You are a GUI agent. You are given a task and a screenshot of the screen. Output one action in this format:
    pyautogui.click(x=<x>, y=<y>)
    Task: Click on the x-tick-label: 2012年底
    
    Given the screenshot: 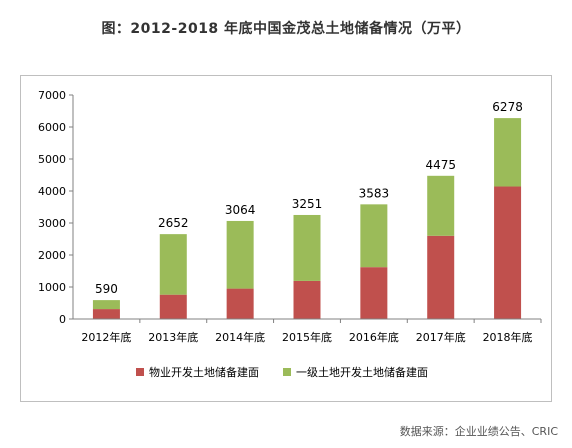 What is the action you would take?
    pyautogui.click(x=106, y=337)
    